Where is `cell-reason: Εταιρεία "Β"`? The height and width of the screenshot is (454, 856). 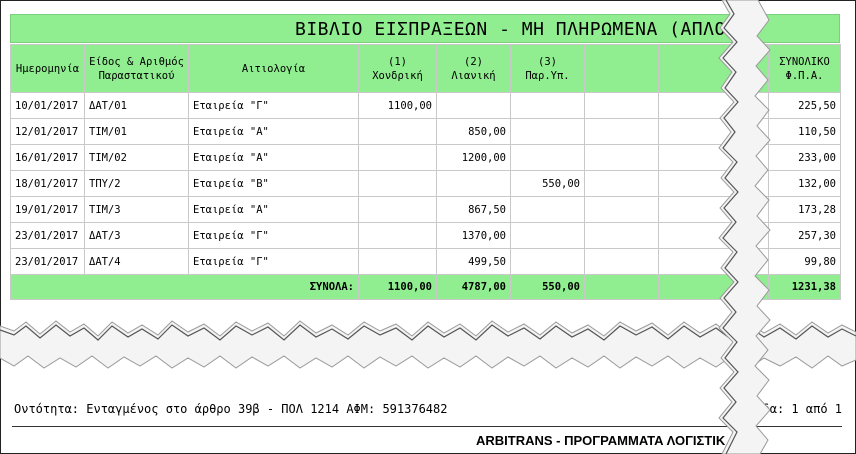
cell-reason: Εταιρεία "Β" is located at coordinates (273, 183).